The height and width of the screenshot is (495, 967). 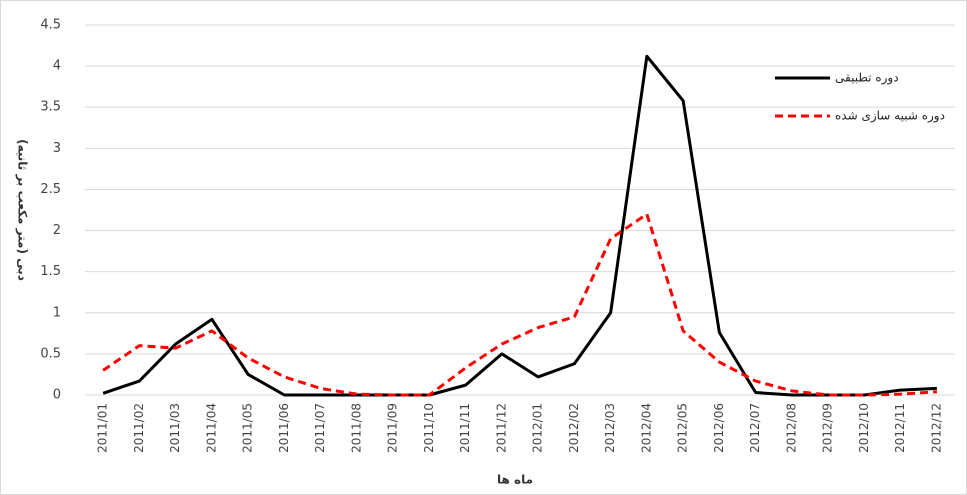 I want to click on x-tick-label: 2012/08, so click(x=791, y=428).